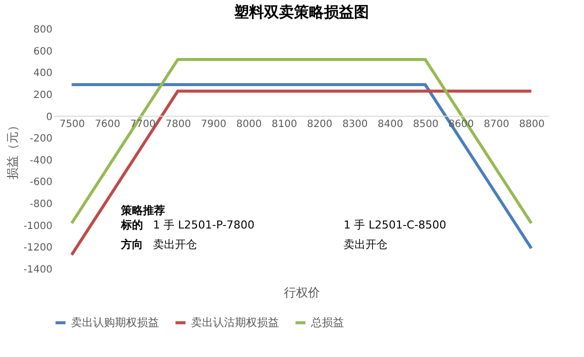 The image size is (584, 357). Describe the element at coordinates (213, 124) in the screenshot. I see `x-tick-label: 7900` at that location.